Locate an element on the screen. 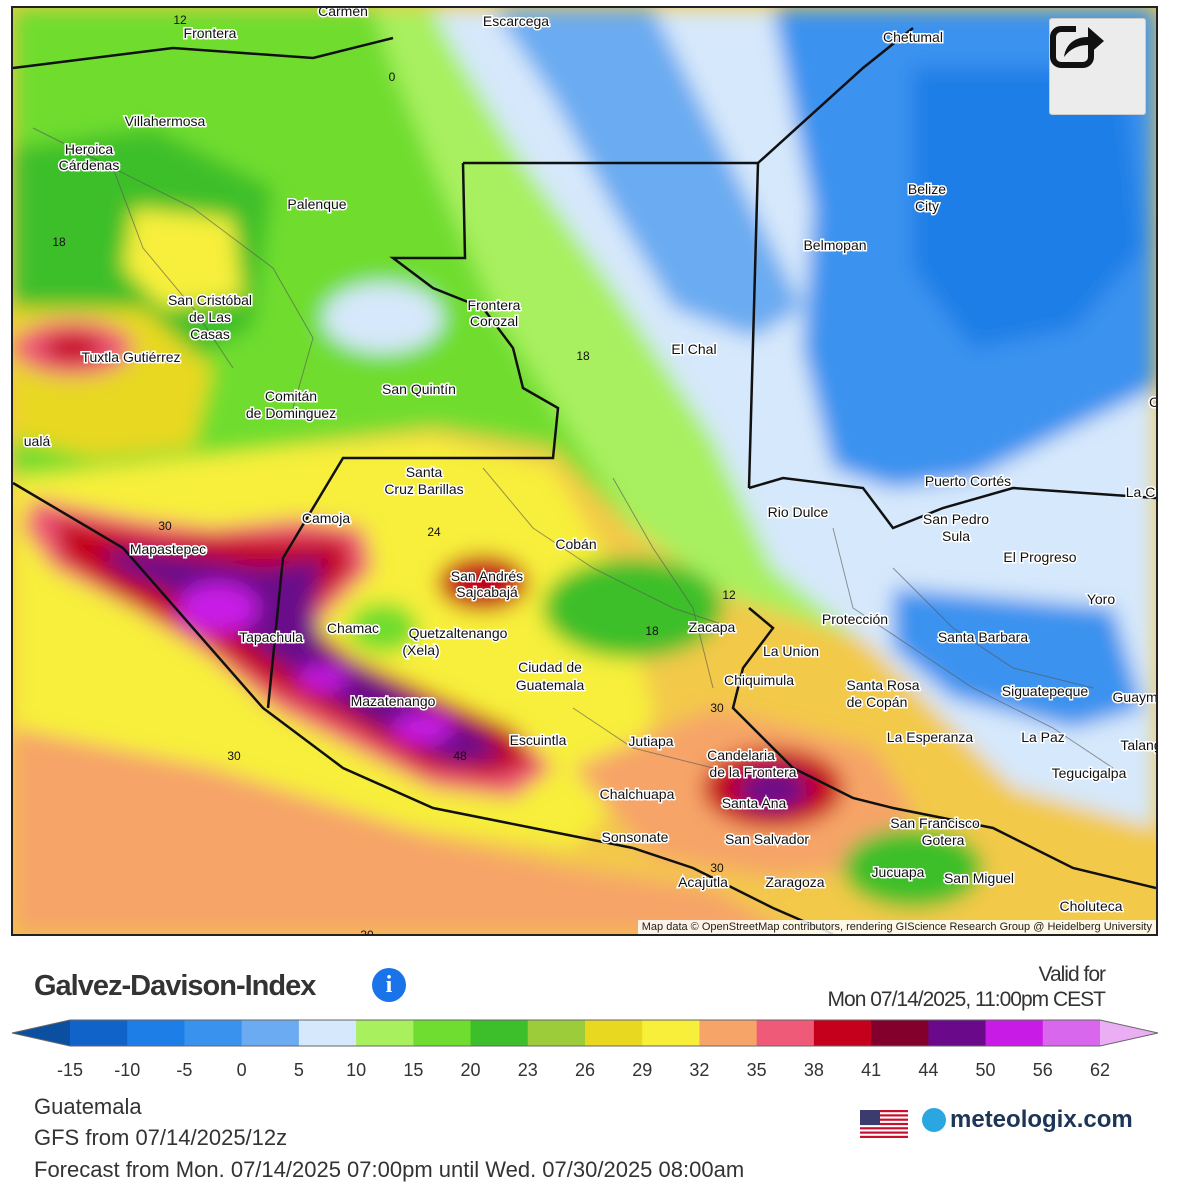  city-label: San Salvador is located at coordinates (767, 839).